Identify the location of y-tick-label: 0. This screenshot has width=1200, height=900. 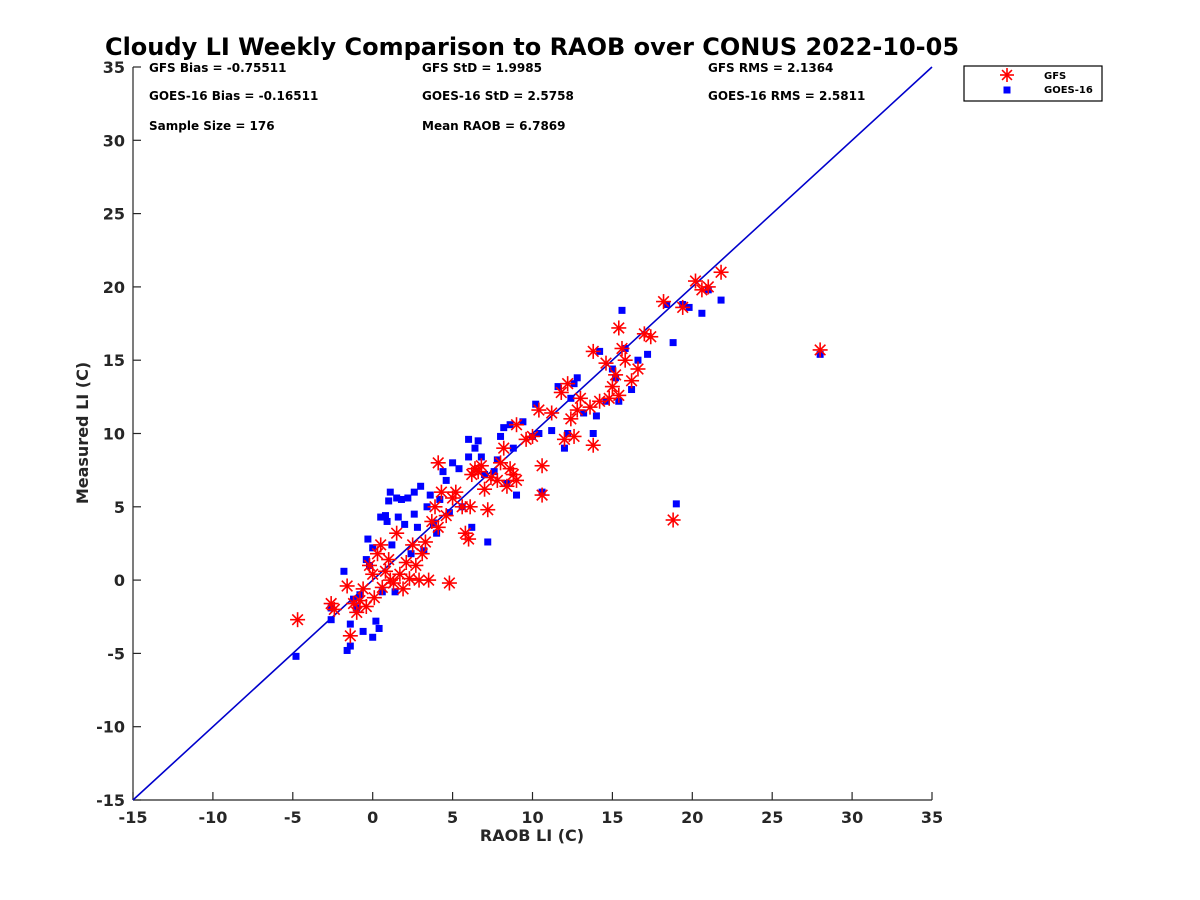
(119, 580).